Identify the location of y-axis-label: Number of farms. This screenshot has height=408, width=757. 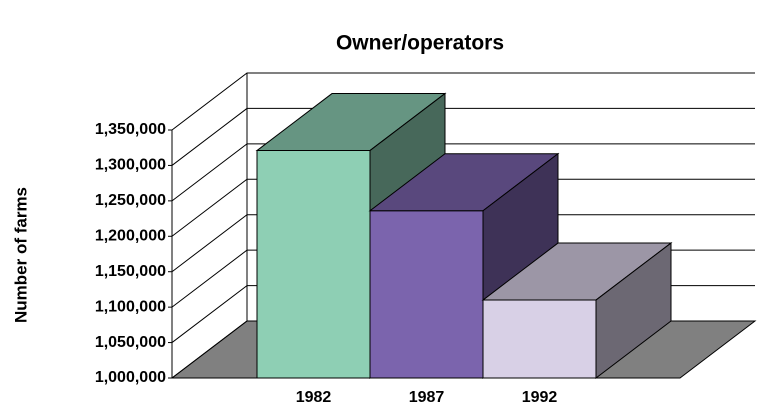
(20, 255).